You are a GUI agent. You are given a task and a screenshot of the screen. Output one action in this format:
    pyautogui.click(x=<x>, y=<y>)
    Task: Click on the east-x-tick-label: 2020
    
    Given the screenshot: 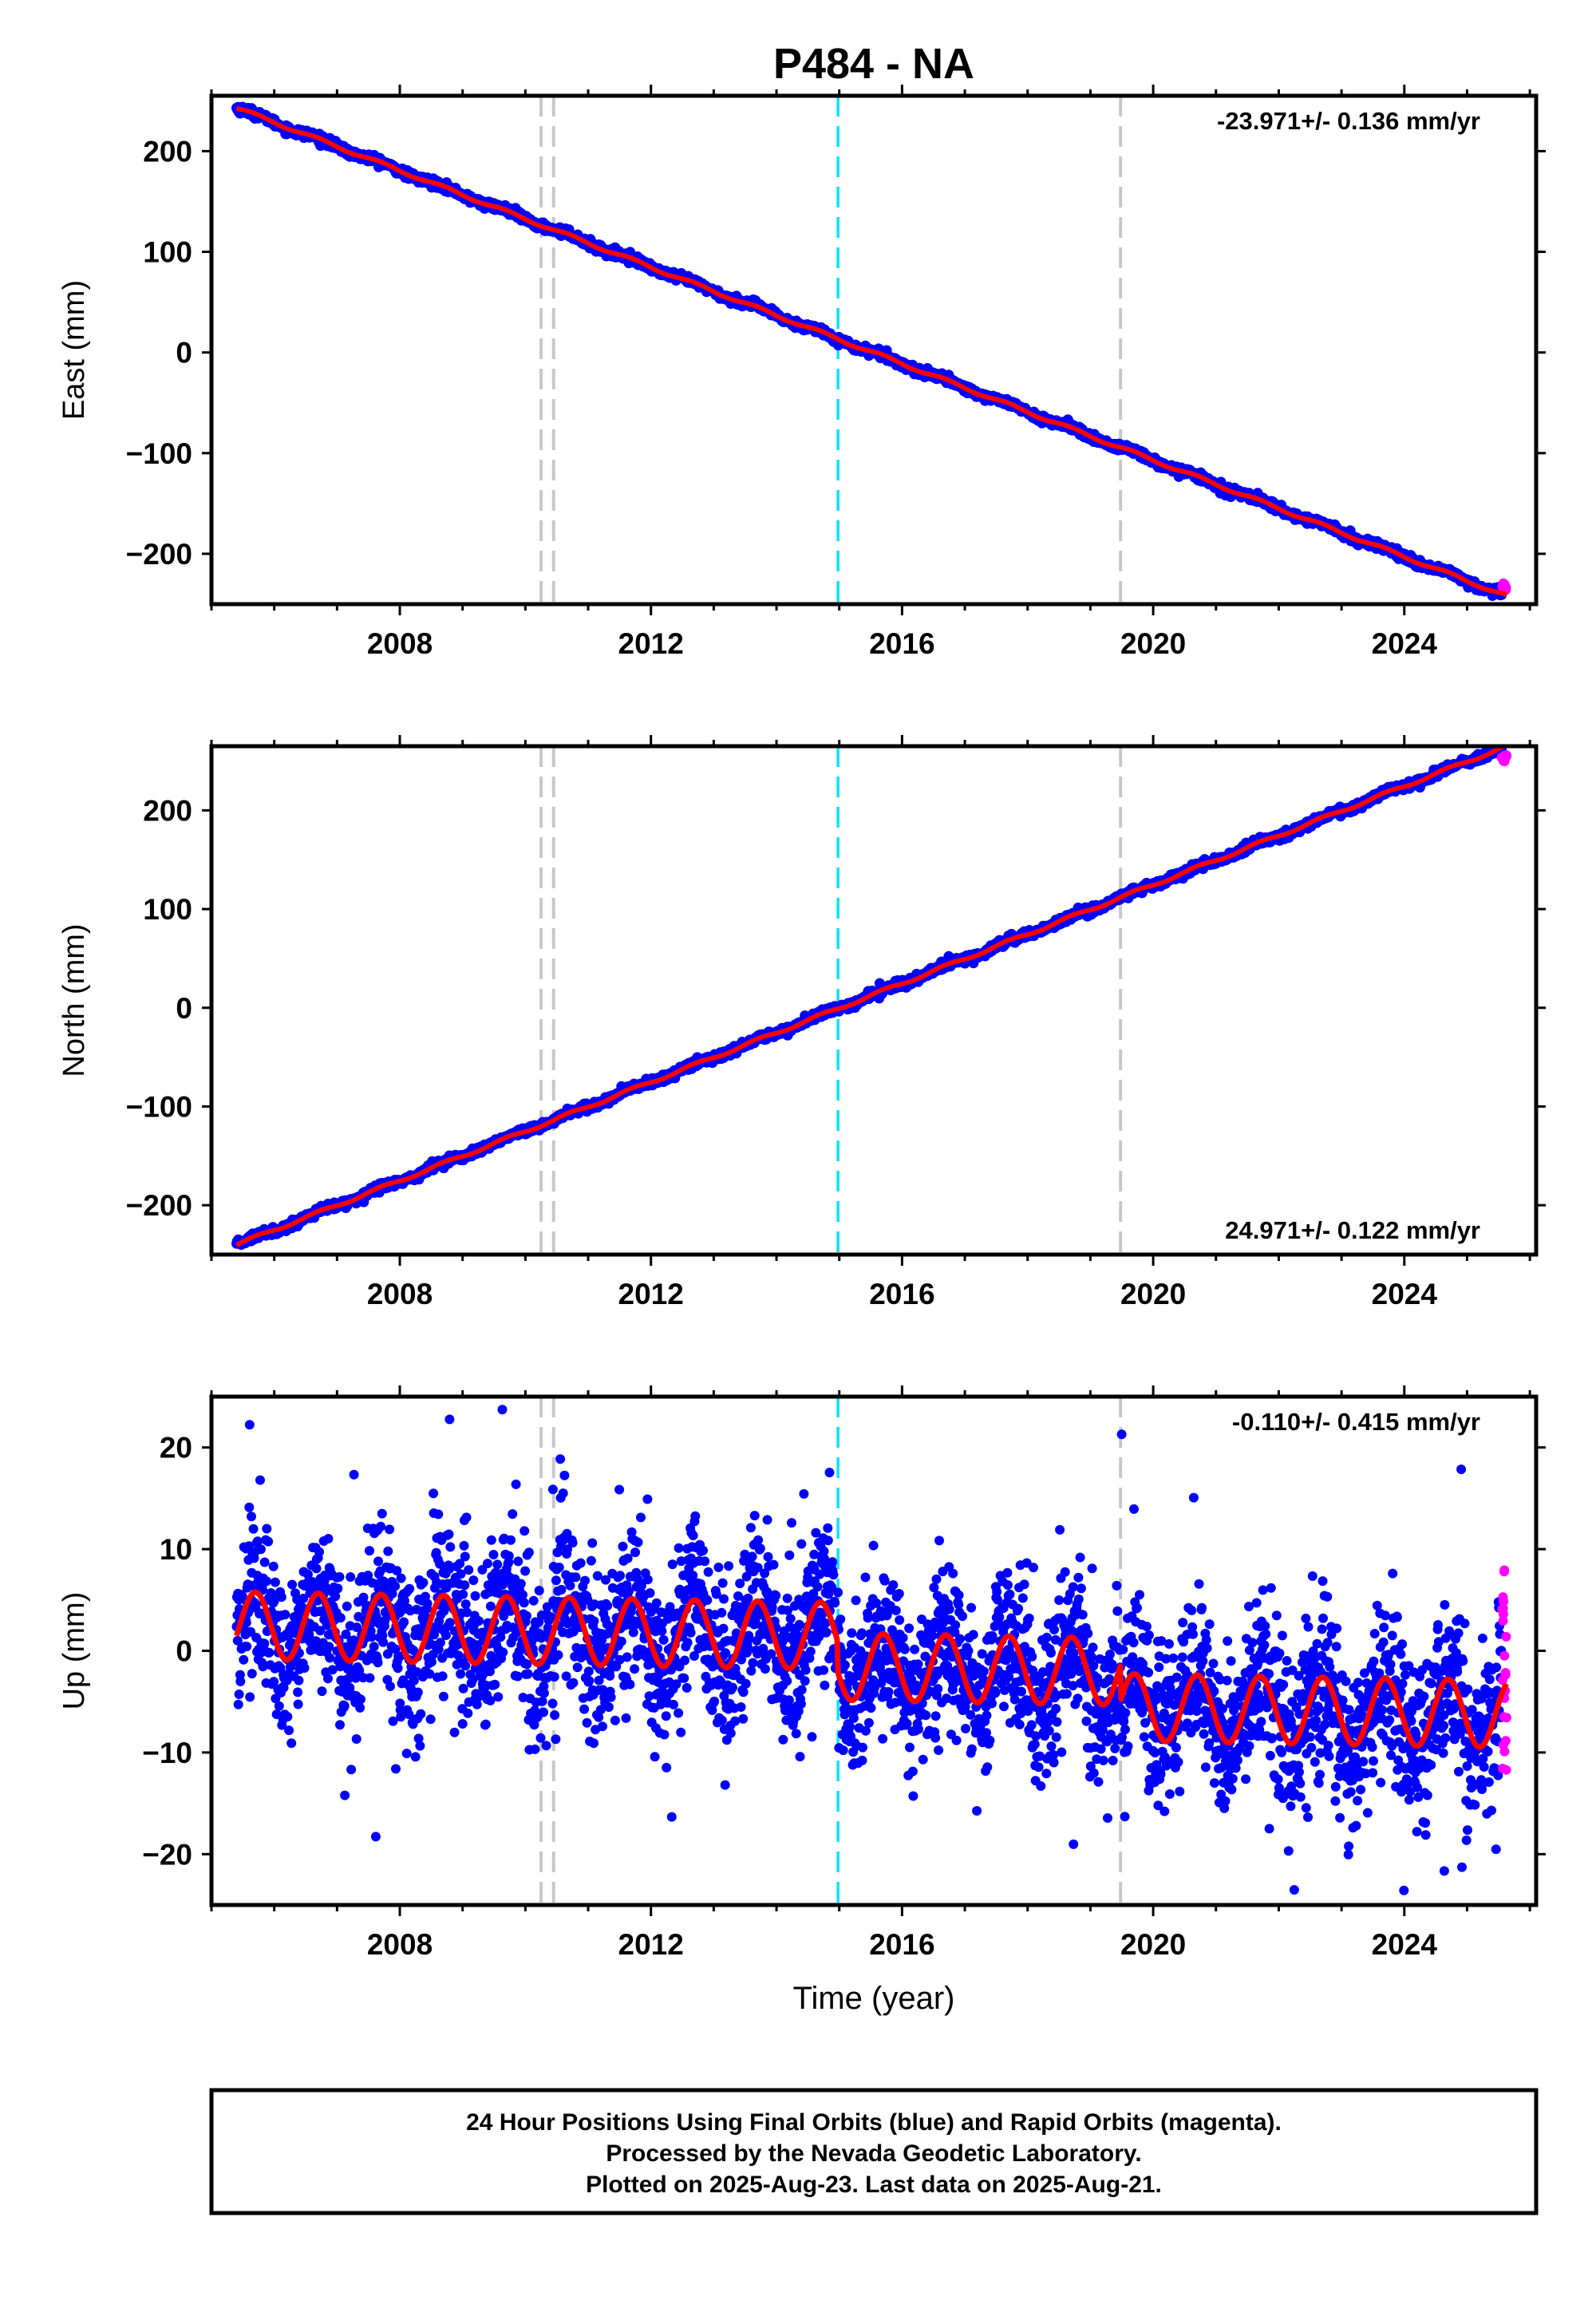 What is the action you would take?
    pyautogui.click(x=1153, y=643)
    